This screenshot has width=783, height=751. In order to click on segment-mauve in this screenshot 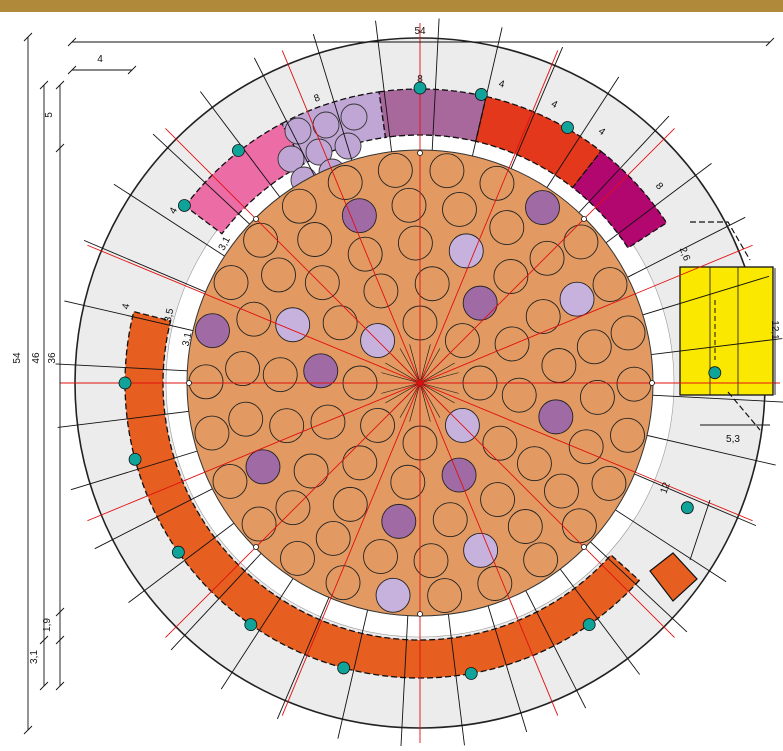, I will do `click(432, 115)`.